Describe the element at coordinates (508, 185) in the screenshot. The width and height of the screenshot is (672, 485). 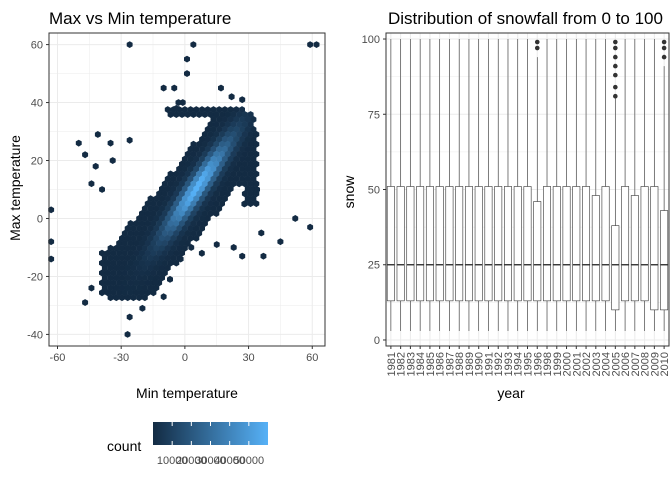
I see `box-1993` at that location.